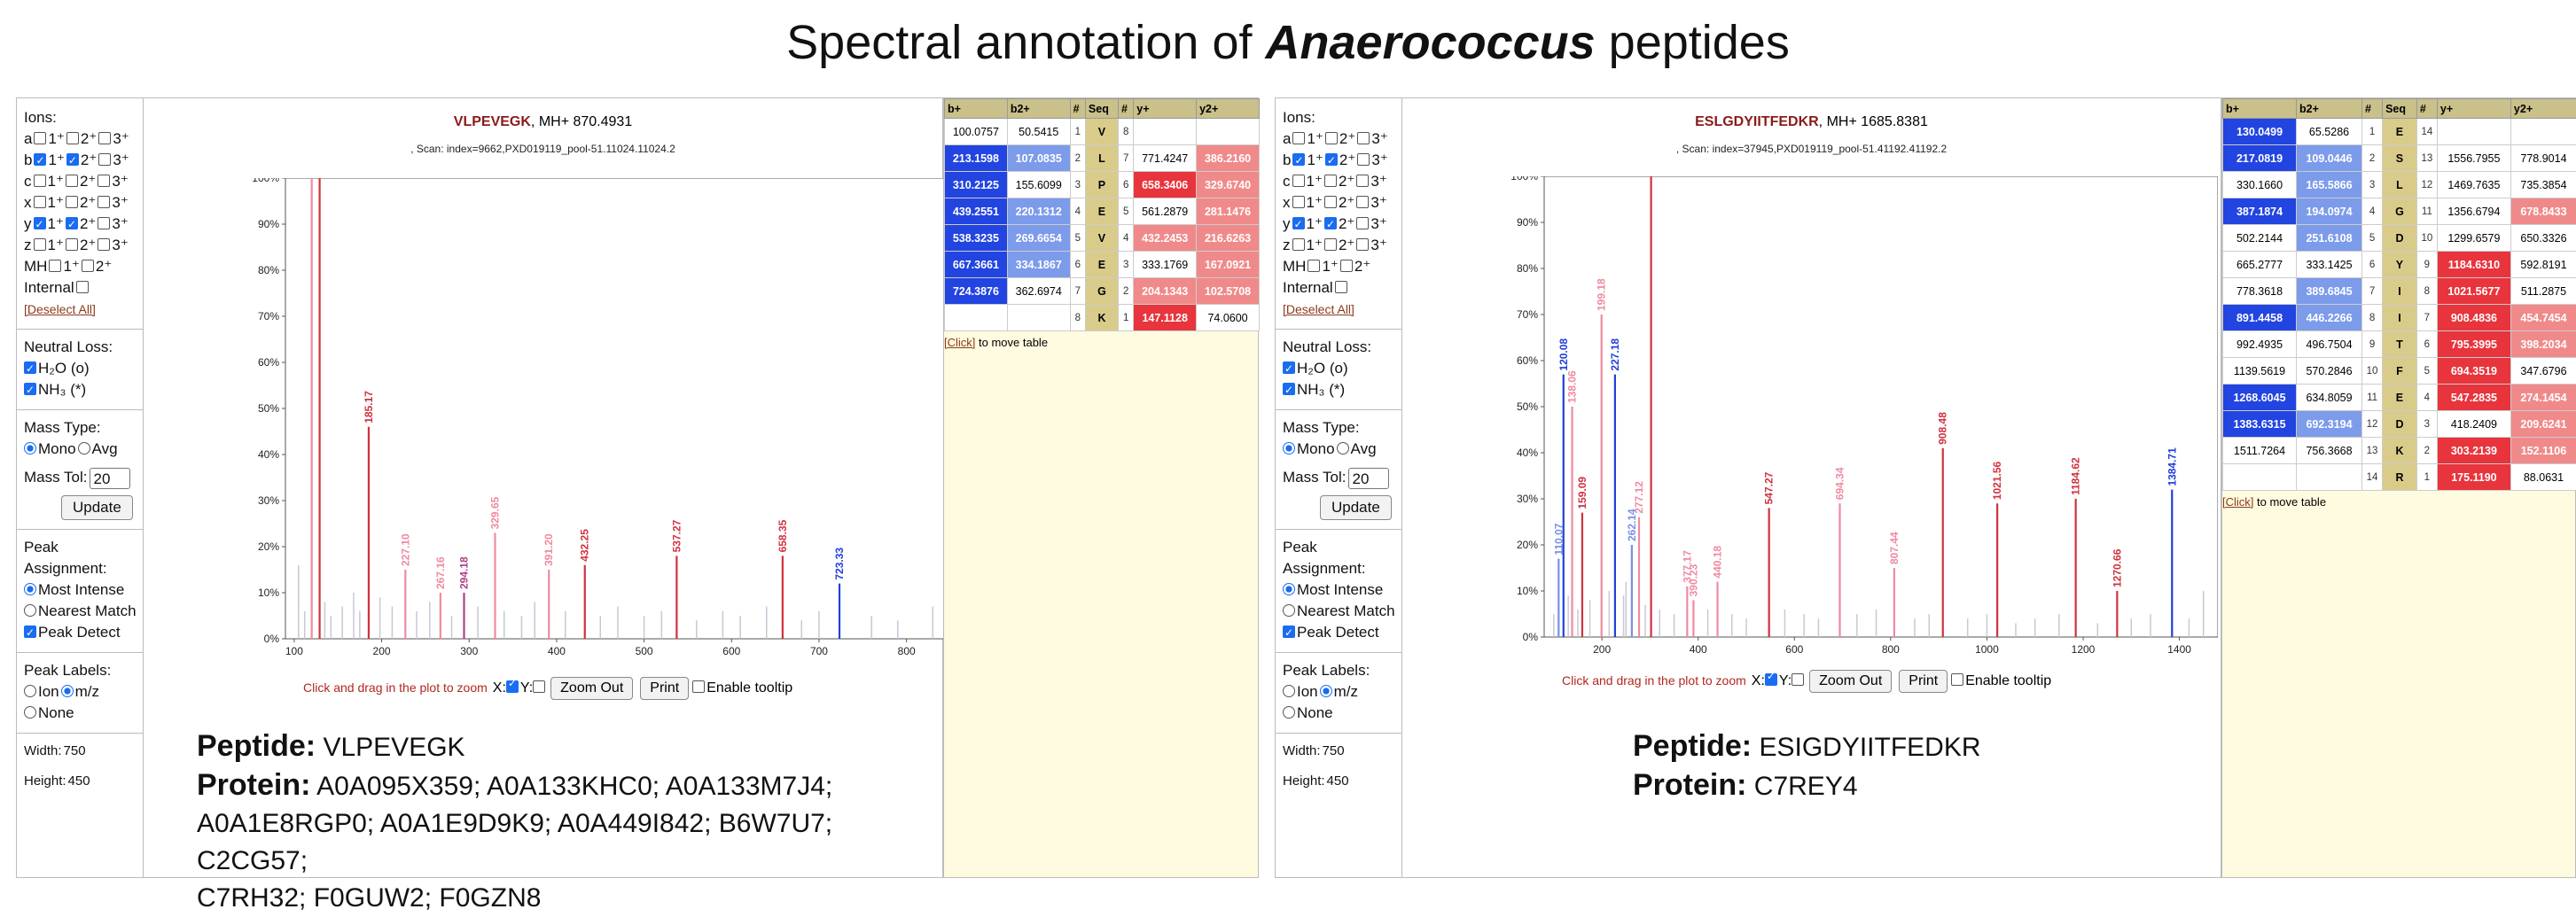 This screenshot has width=2576, height=917. Describe the element at coordinates (1126, 238) in the screenshot. I see `ion-table-cell: 4` at that location.